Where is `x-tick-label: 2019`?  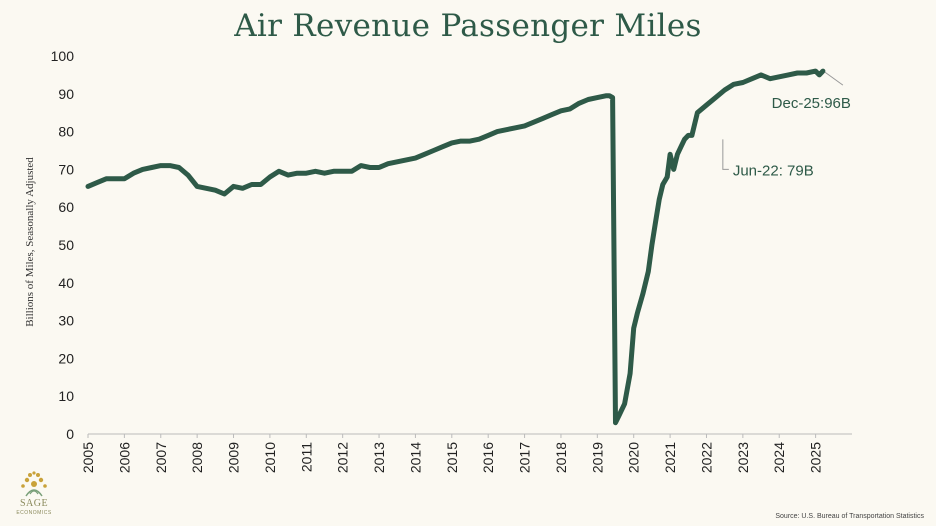 x-tick-label: 2019 is located at coordinates (597, 457).